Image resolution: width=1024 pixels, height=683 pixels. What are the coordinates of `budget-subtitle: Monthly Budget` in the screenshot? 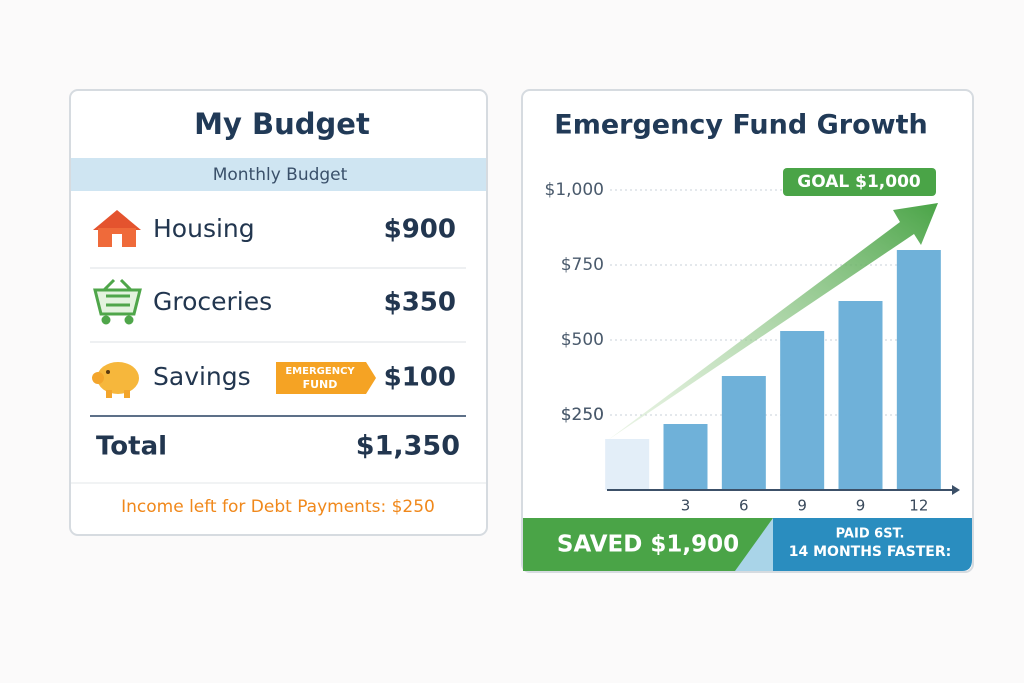 It's located at (280, 175).